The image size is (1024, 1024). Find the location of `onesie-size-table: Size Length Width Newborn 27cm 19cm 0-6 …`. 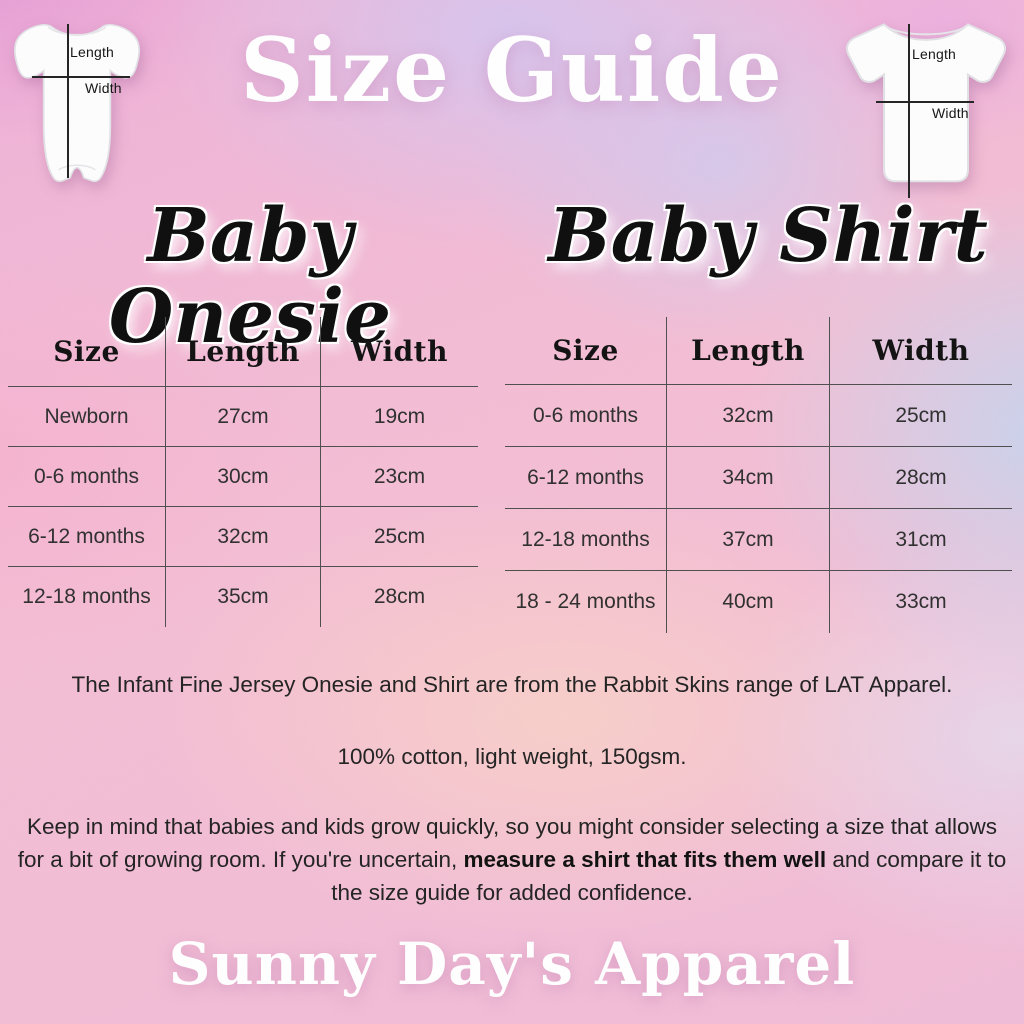

onesie-size-table: Size Length Width Newborn 27cm 19cm 0-6 … is located at coordinates (243, 472).